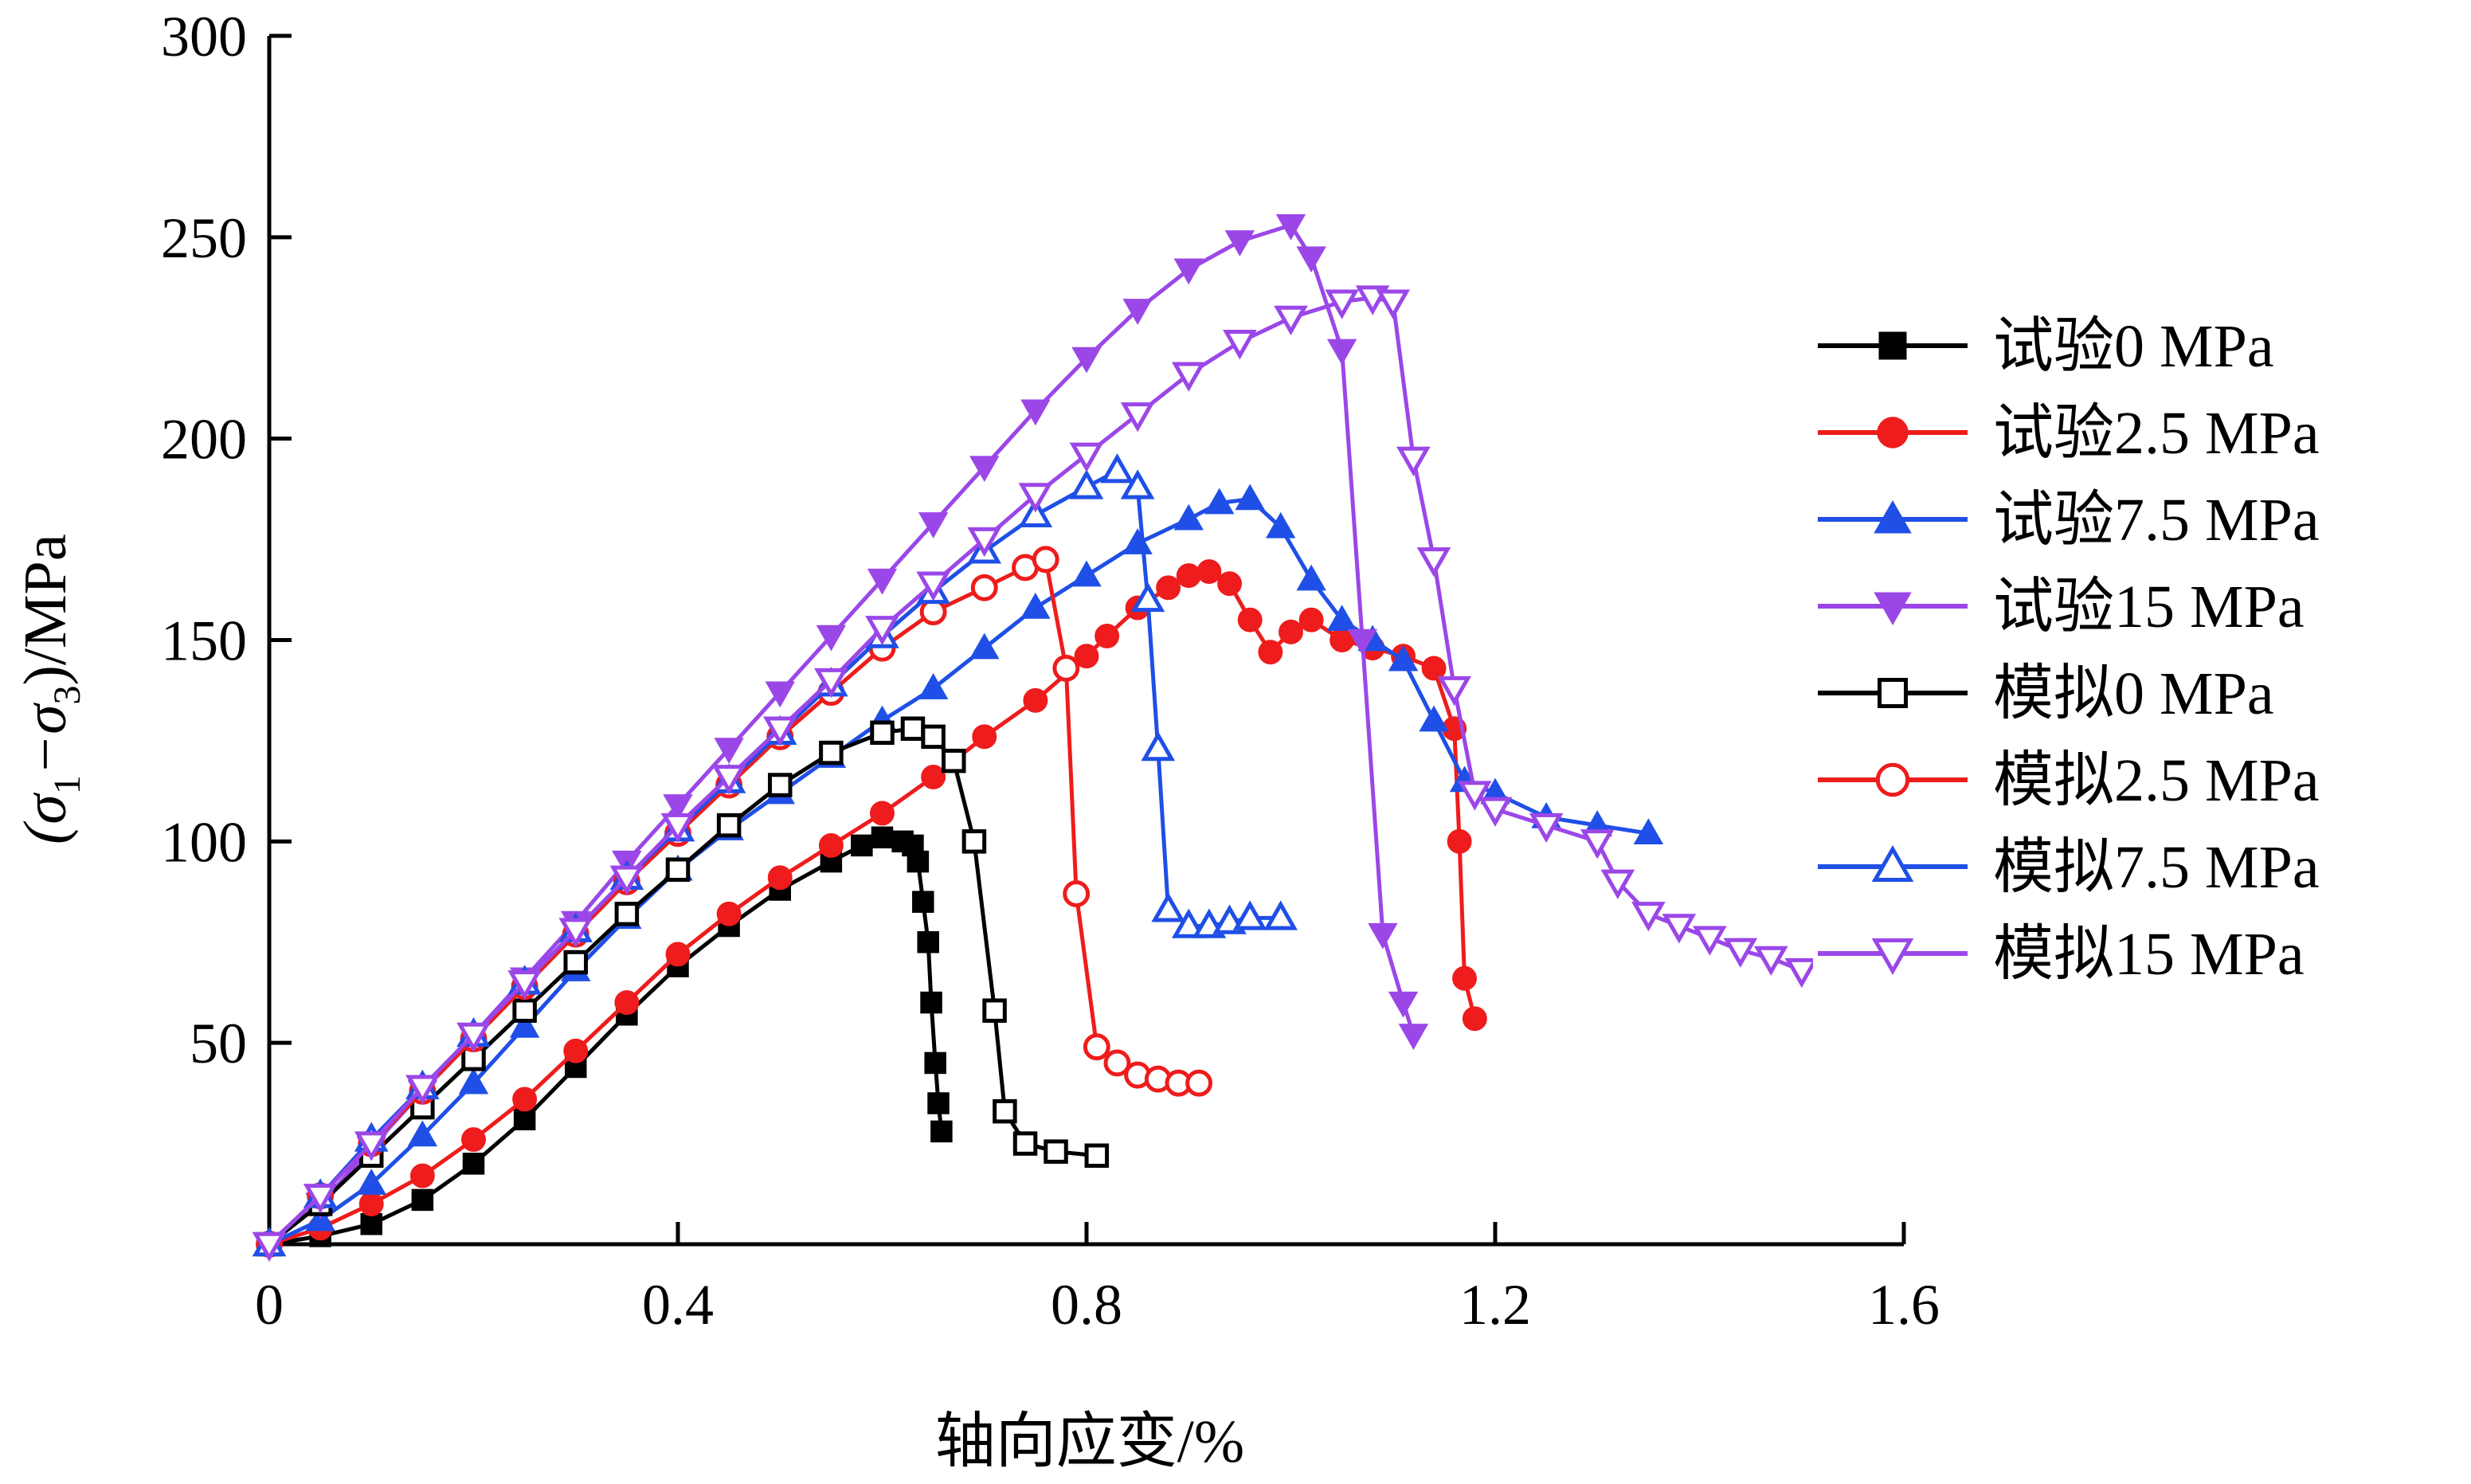 The image size is (2471, 1484). What do you see at coordinates (2156, 520) in the screenshot?
I see `legend-label: 试验7.5 MPa` at bounding box center [2156, 520].